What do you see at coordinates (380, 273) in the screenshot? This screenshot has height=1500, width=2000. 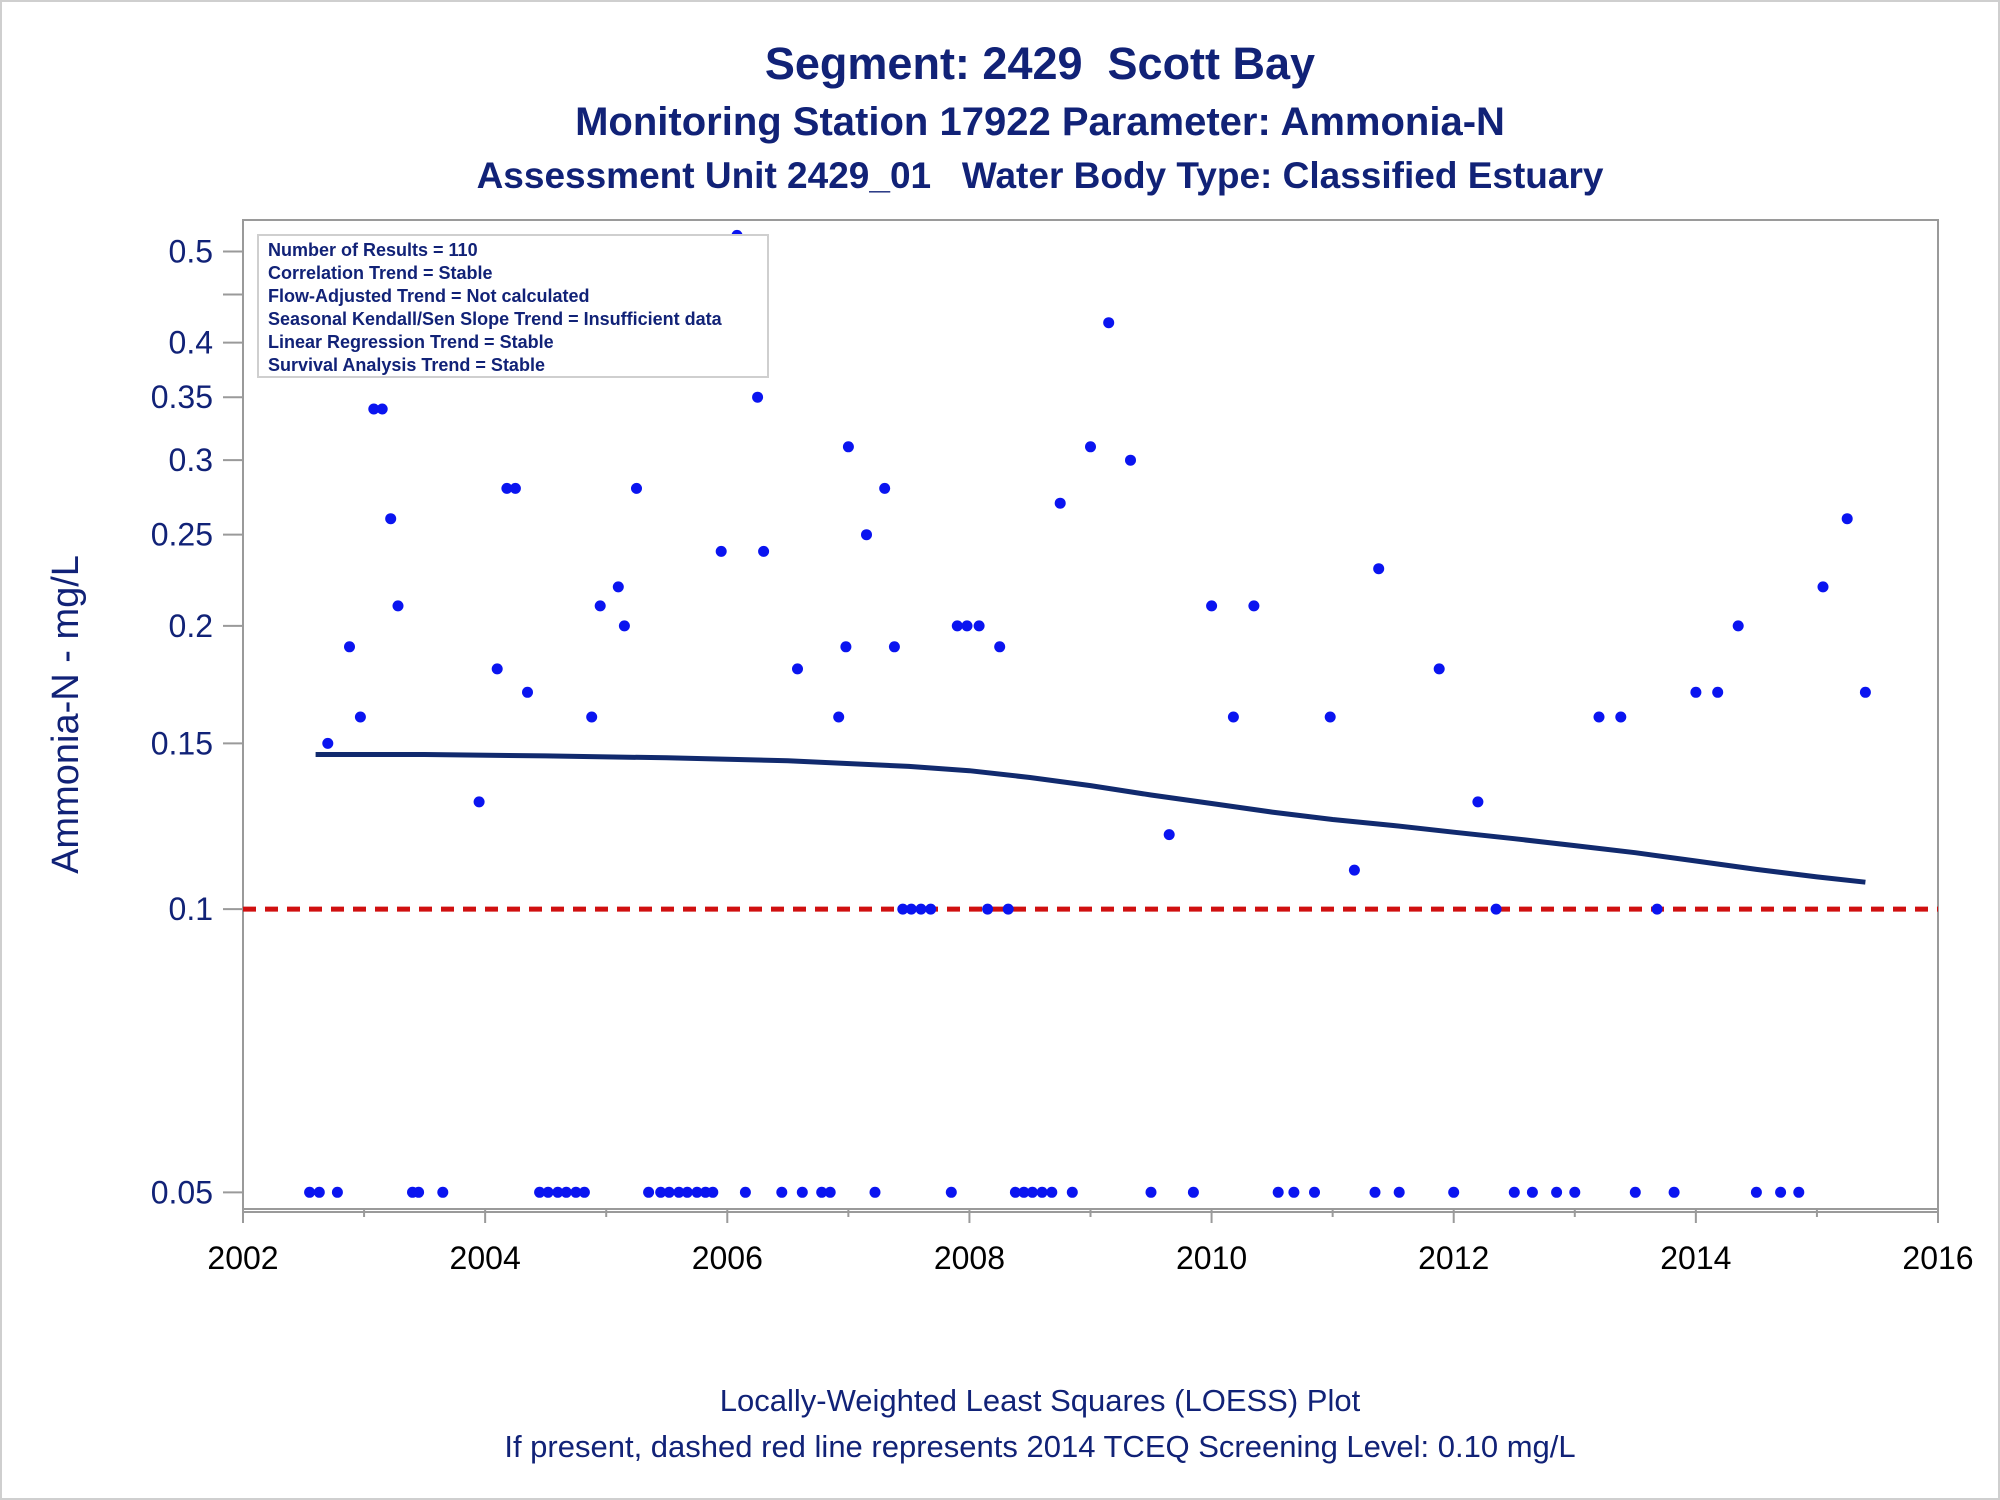 I see `trend-summary-line: Correlation Trend = Stable` at bounding box center [380, 273].